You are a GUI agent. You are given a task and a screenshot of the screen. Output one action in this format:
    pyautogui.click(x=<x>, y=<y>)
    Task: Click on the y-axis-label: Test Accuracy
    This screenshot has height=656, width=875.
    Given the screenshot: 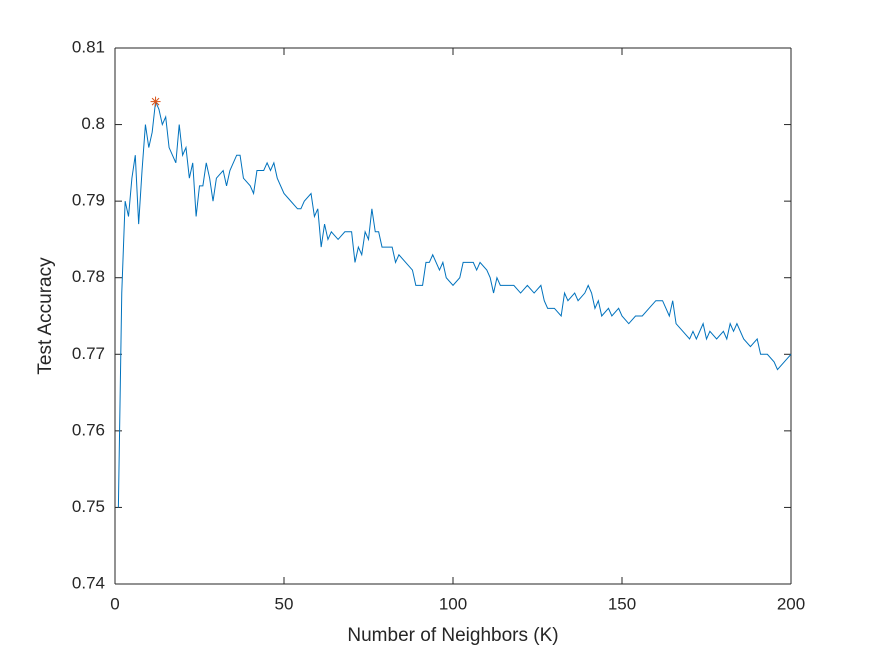 What is the action you would take?
    pyautogui.click(x=45, y=316)
    